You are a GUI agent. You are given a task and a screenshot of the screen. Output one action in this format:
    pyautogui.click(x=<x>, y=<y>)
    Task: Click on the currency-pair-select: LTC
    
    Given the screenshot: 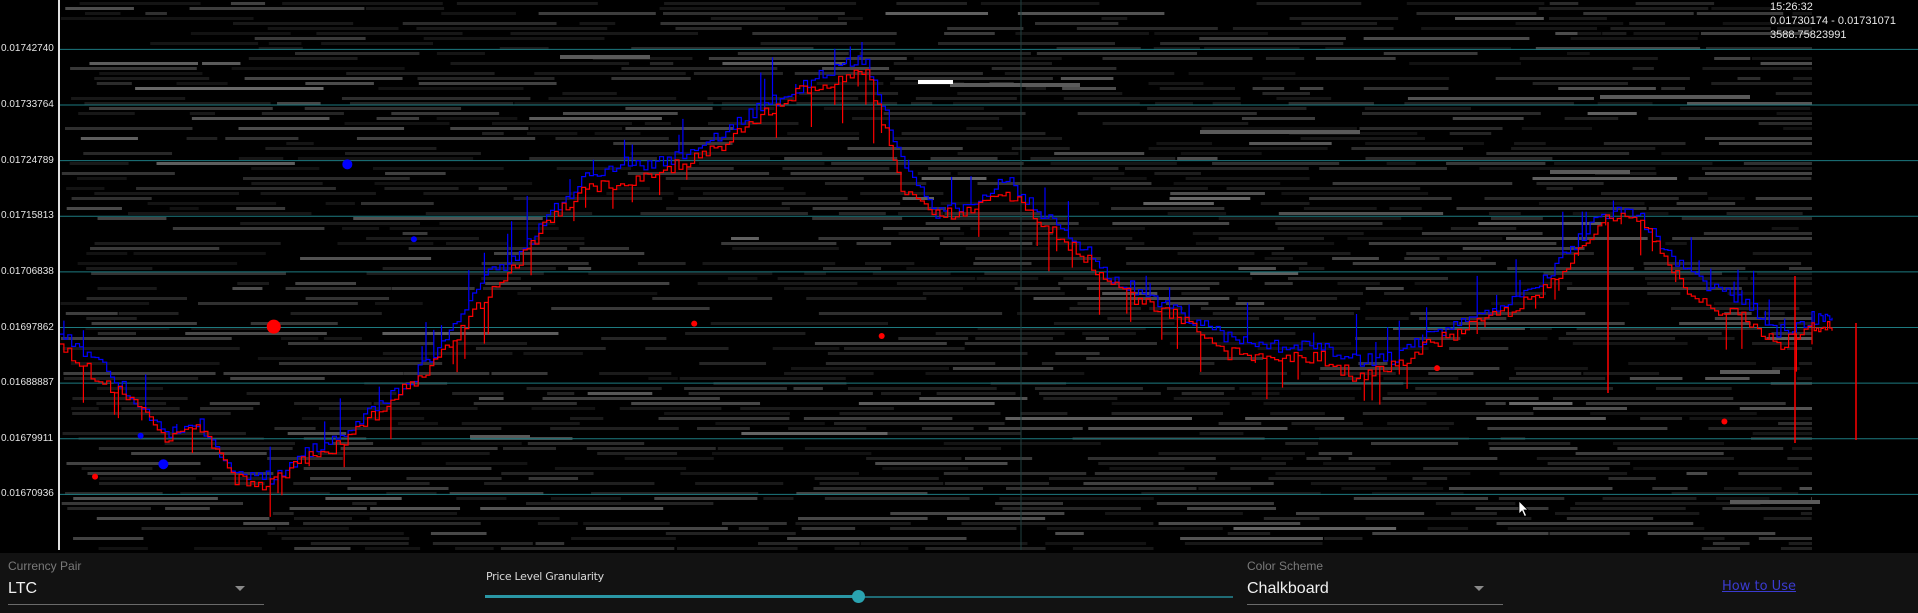 What is the action you would take?
    pyautogui.click(x=23, y=588)
    